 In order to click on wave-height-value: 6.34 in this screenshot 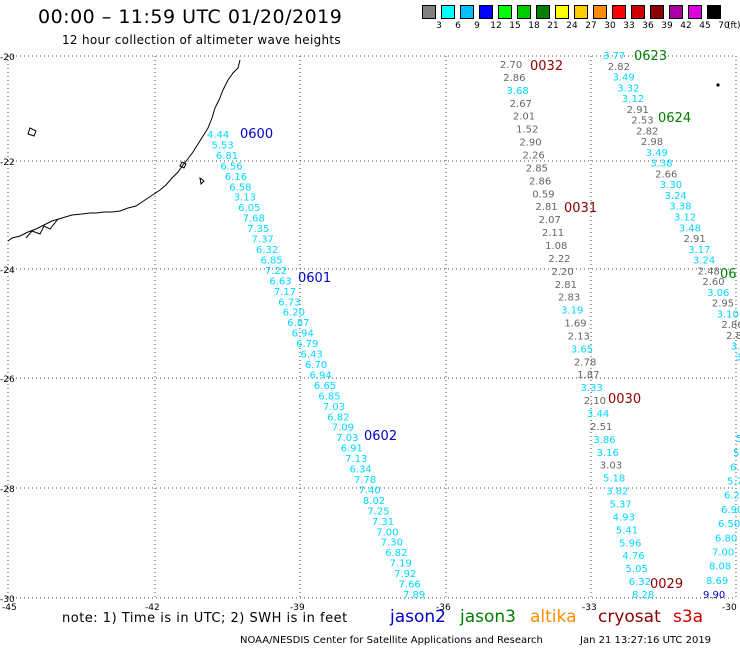, I will do `click(361, 470)`.